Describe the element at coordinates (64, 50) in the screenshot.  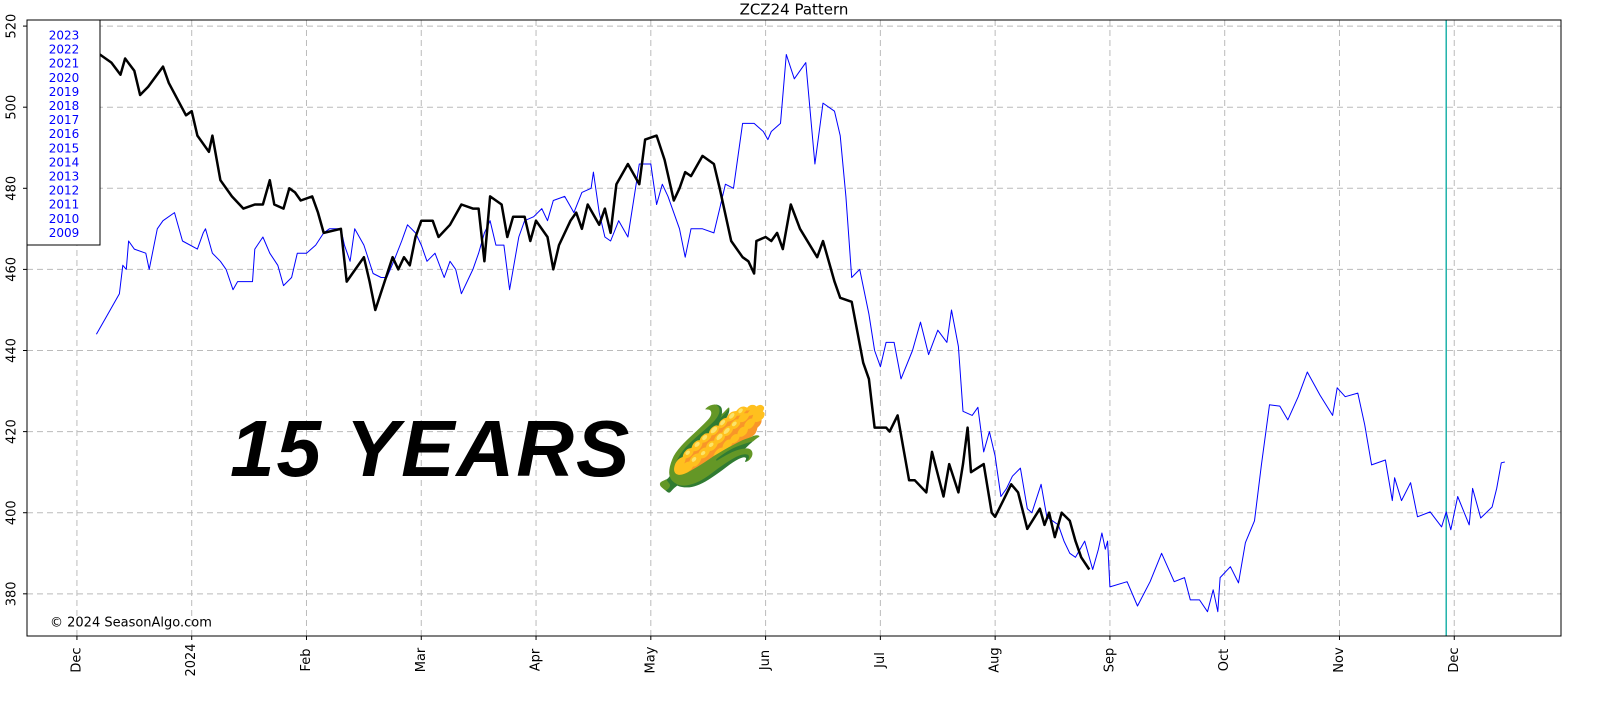
I see `legend-label: 2022` at that location.